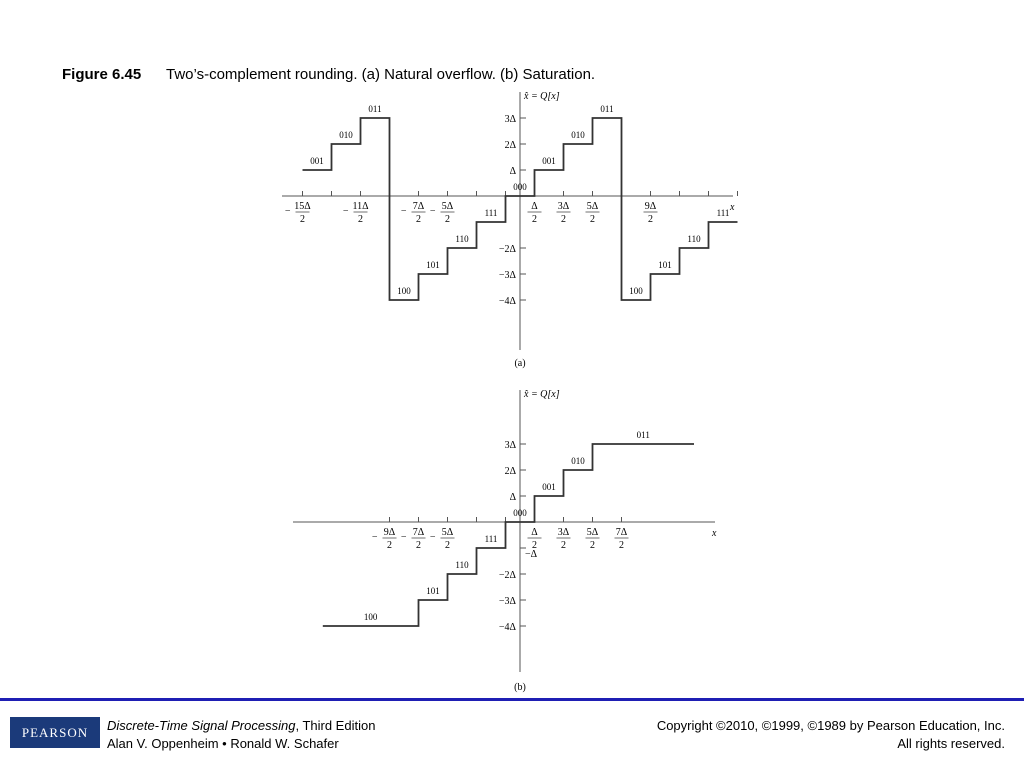 This screenshot has height=768, width=1024. Describe the element at coordinates (520, 687) in the screenshot. I see `panel-label: (b)` at that location.